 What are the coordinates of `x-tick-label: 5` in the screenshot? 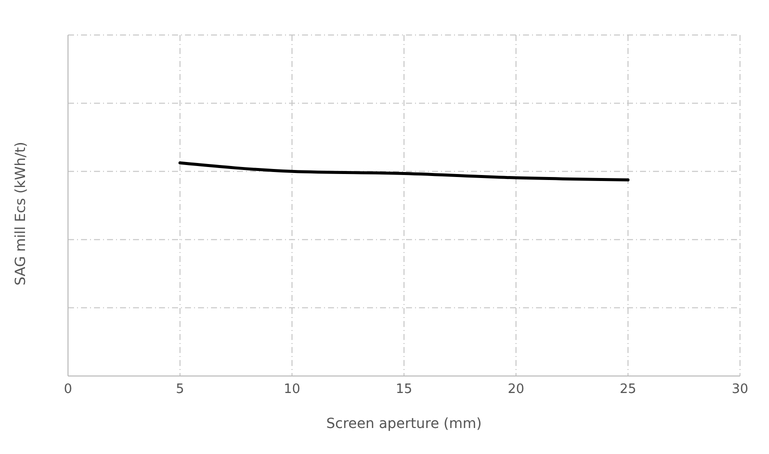 It's located at (180, 390).